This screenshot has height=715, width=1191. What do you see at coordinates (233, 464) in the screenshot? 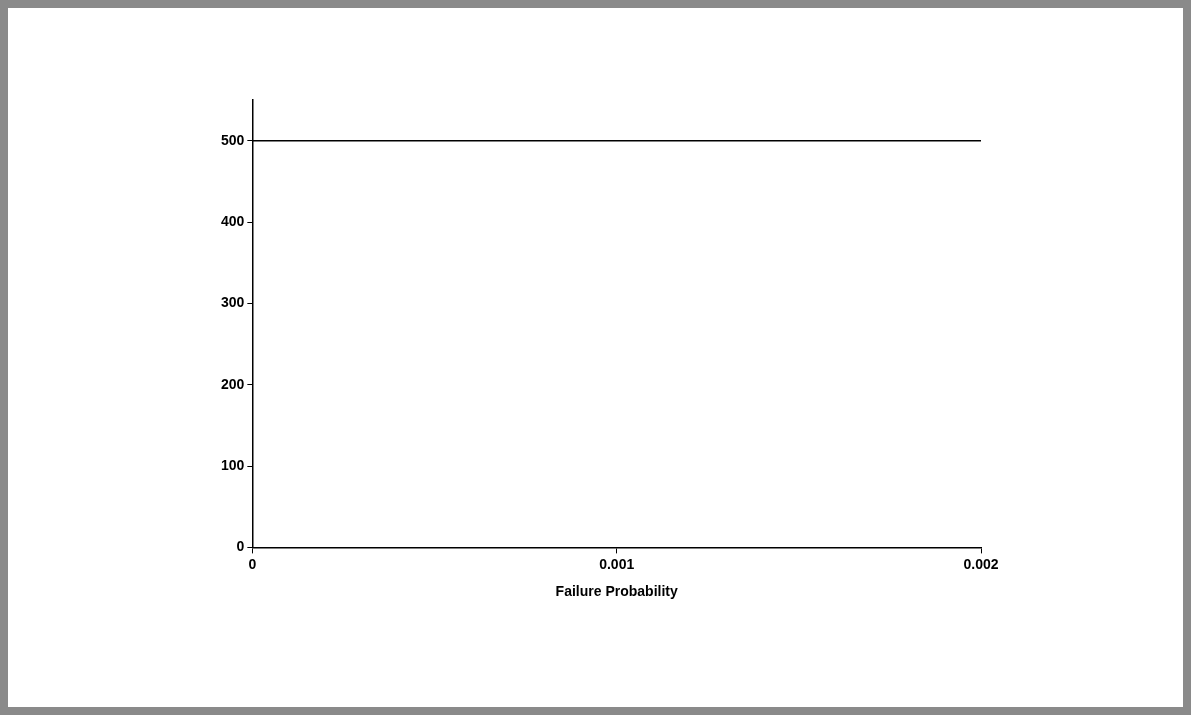
I see `y-tick-label: 100` at bounding box center [233, 464].